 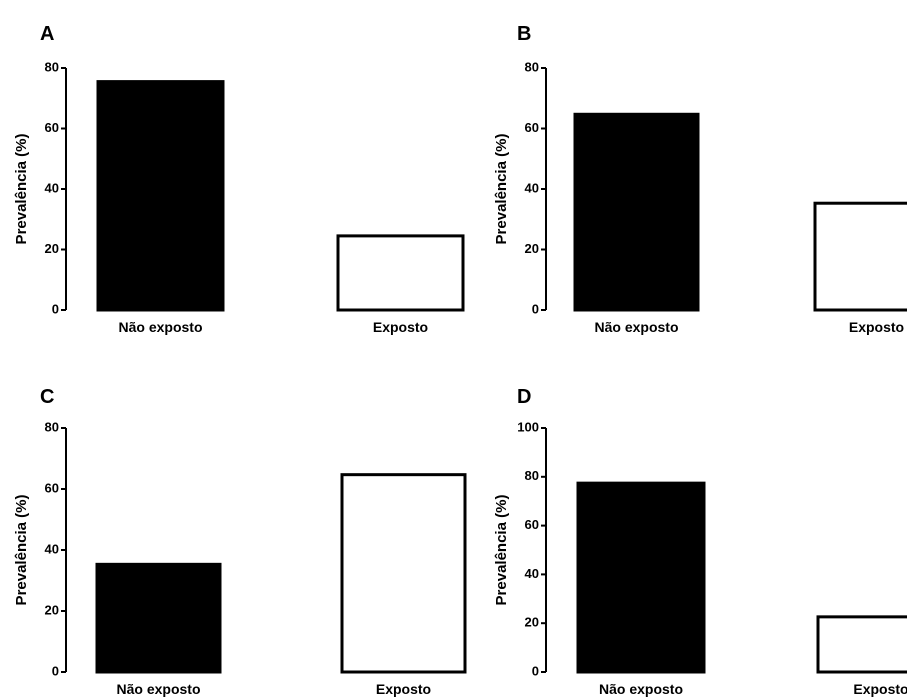 I want to click on y-tick-label: 100, so click(x=528, y=426).